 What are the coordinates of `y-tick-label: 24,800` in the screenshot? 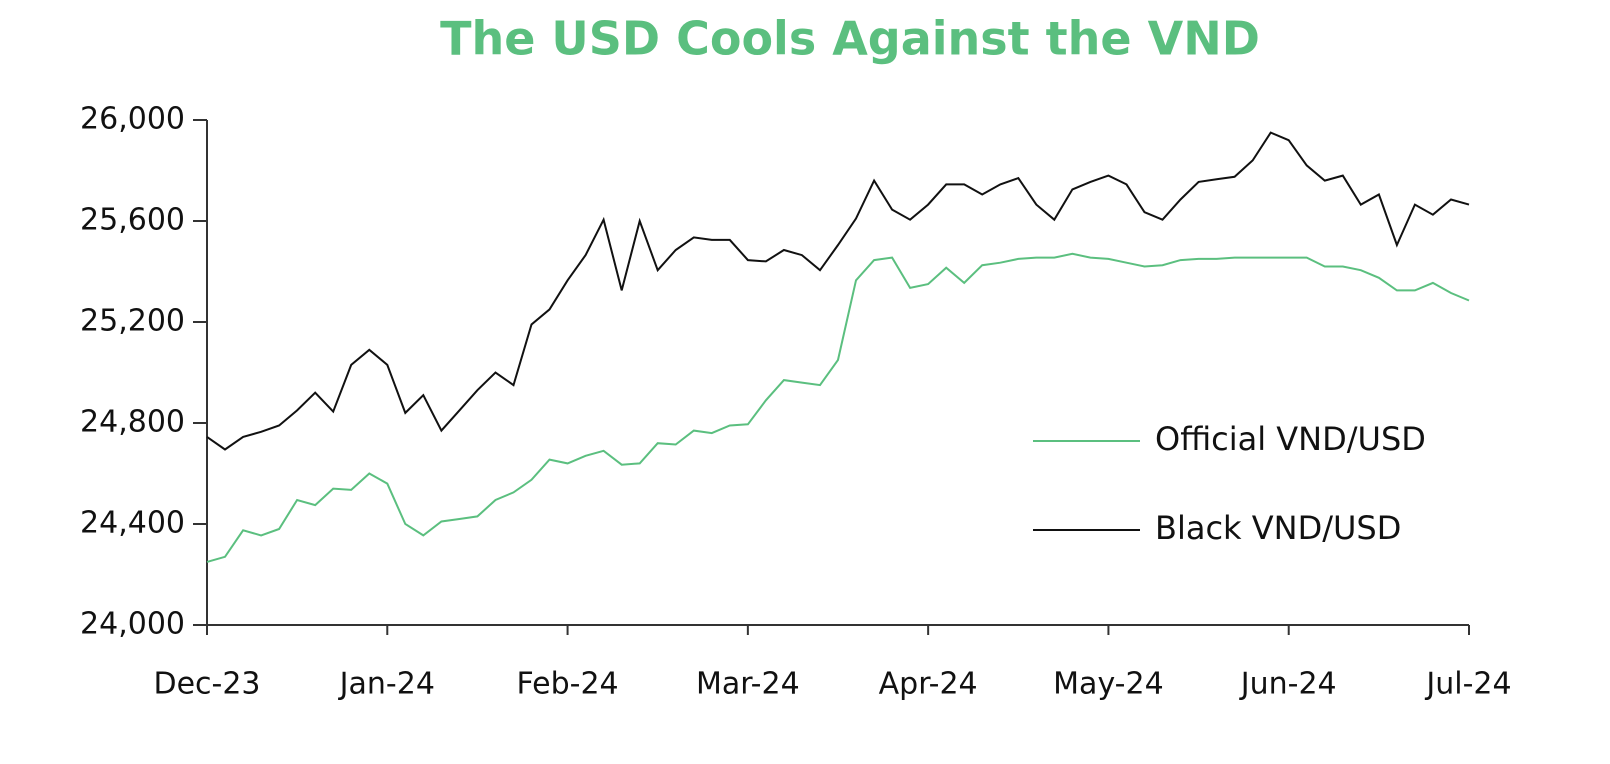 It's located at (132, 422).